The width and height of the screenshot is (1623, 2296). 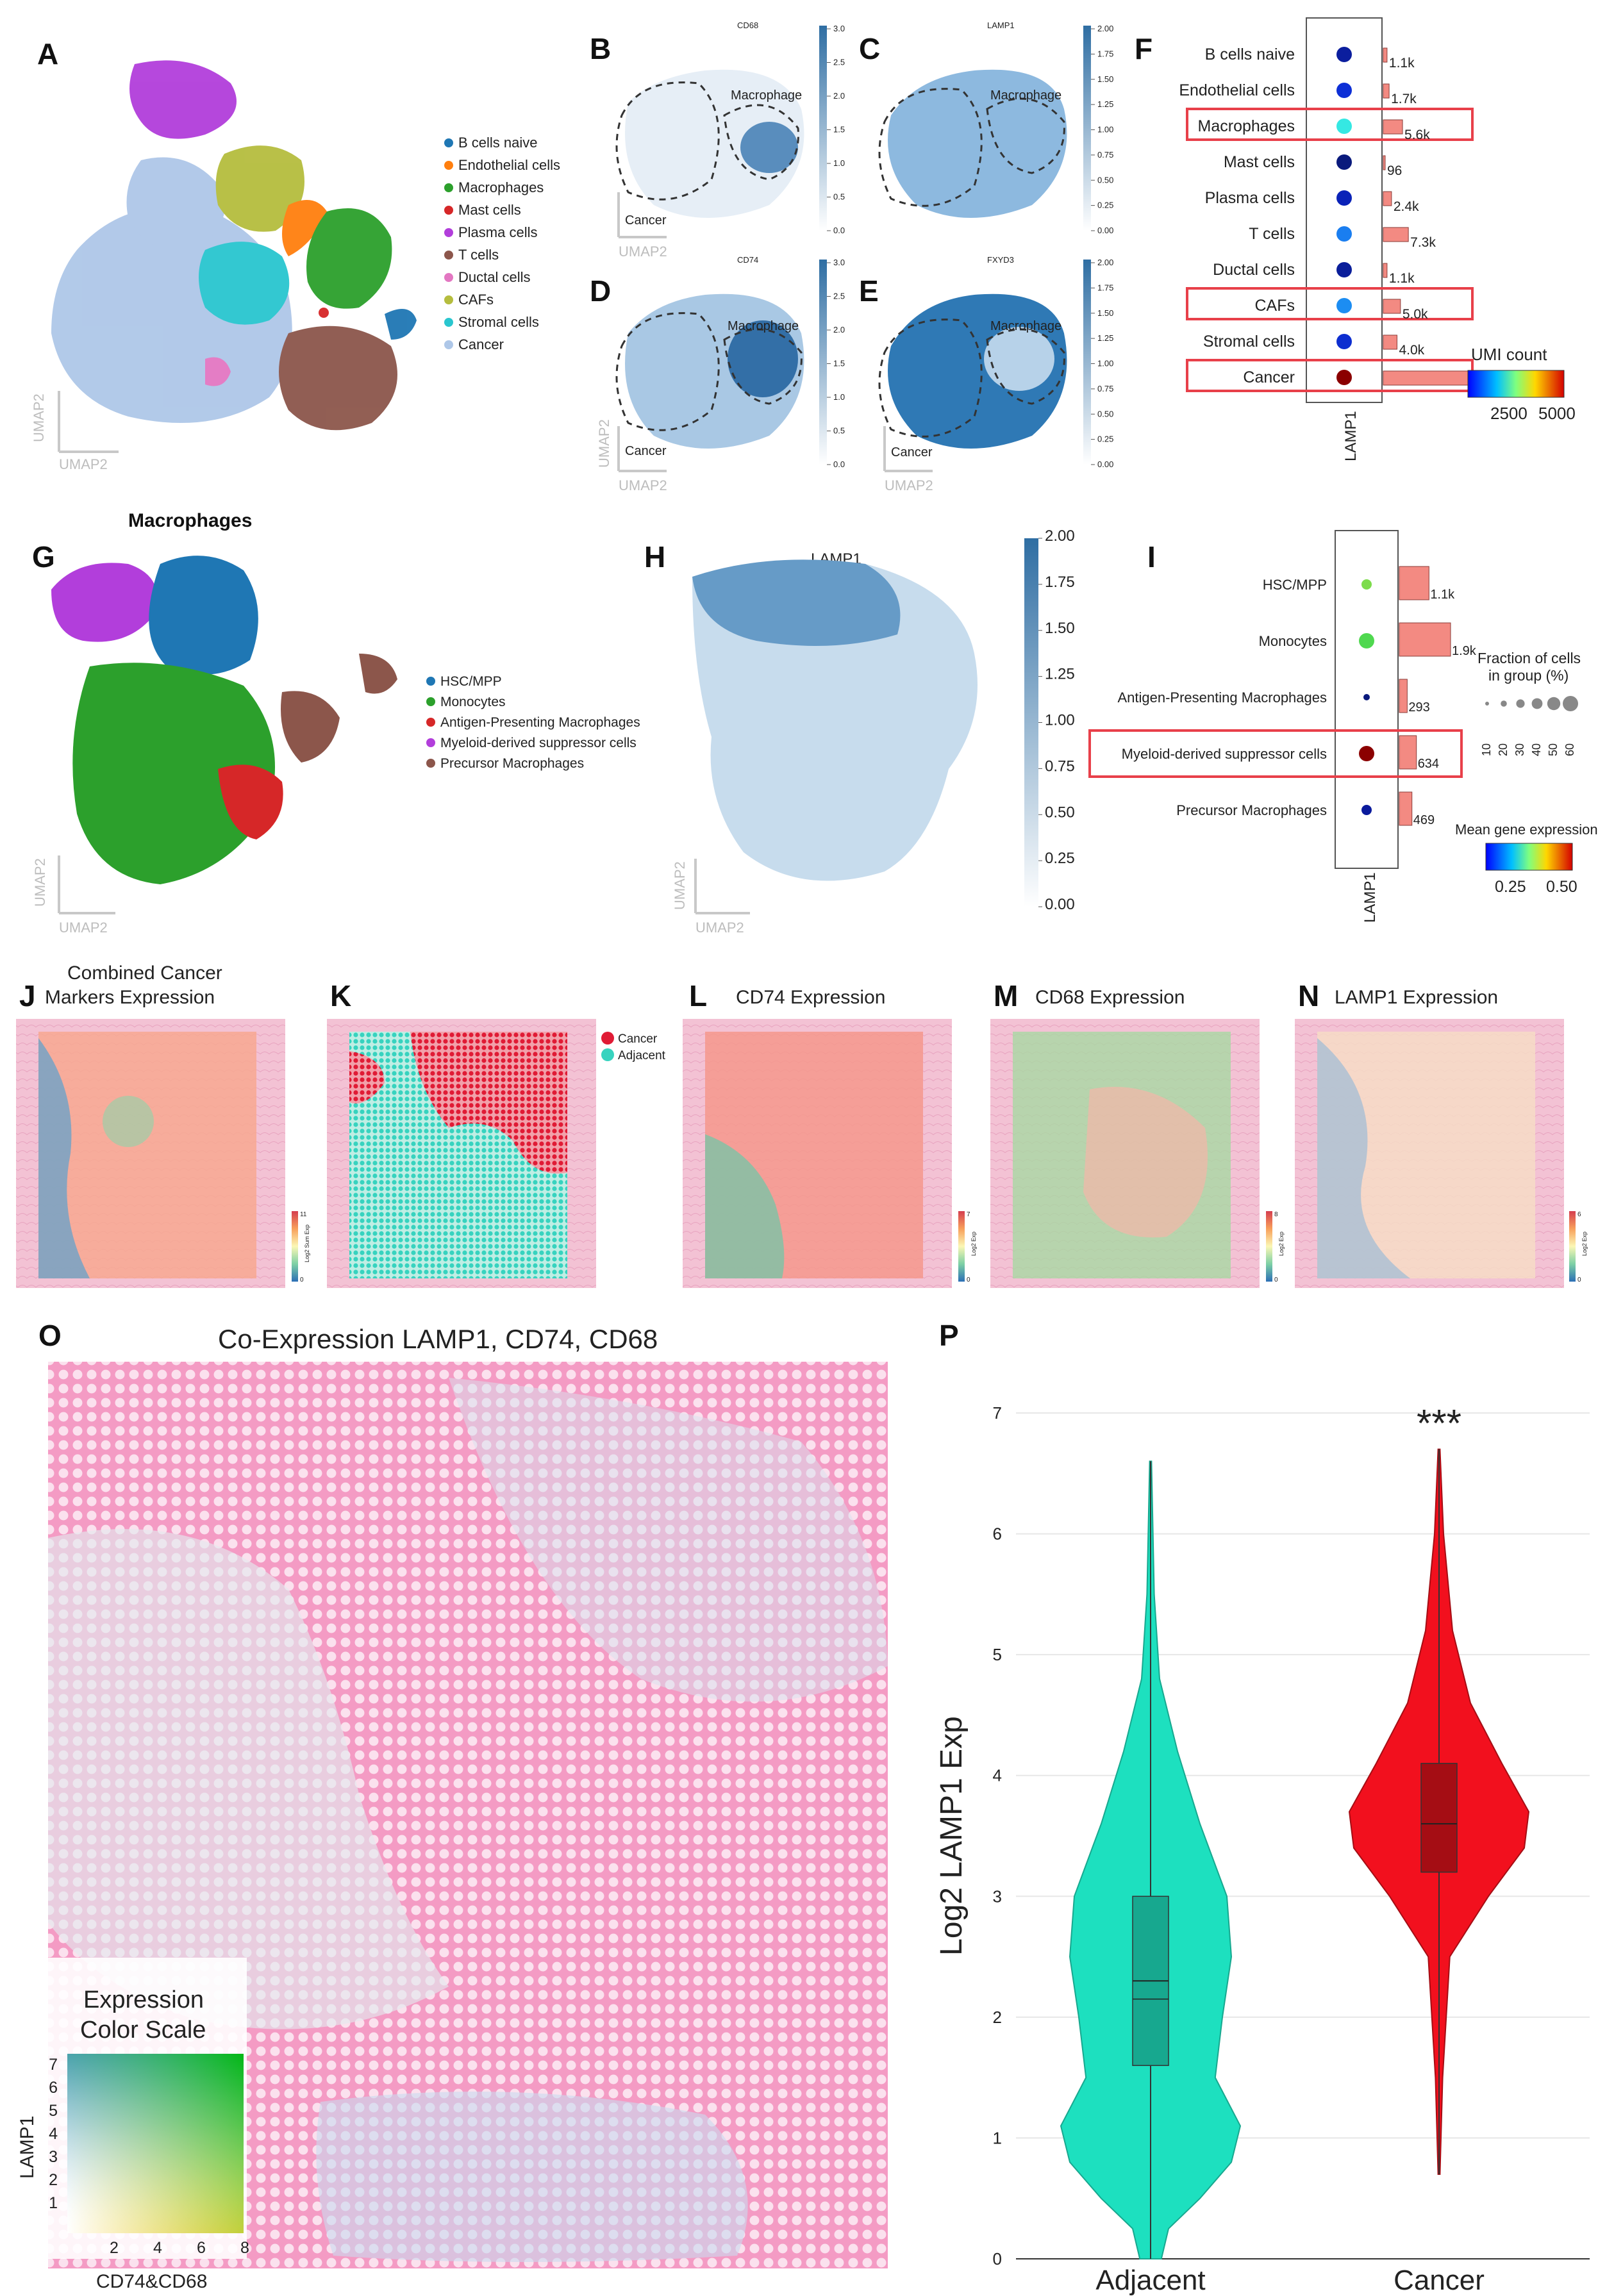 What do you see at coordinates (810, 998) in the screenshot?
I see `panel-l-title: CD74 Expression` at bounding box center [810, 998].